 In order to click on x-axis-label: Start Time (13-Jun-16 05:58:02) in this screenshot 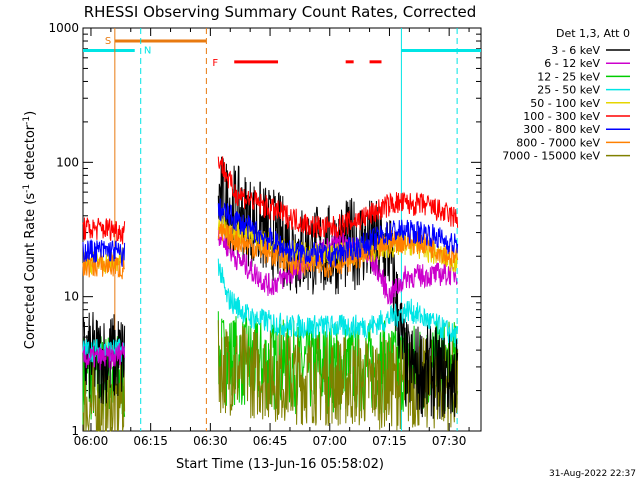, I will do `click(280, 464)`.